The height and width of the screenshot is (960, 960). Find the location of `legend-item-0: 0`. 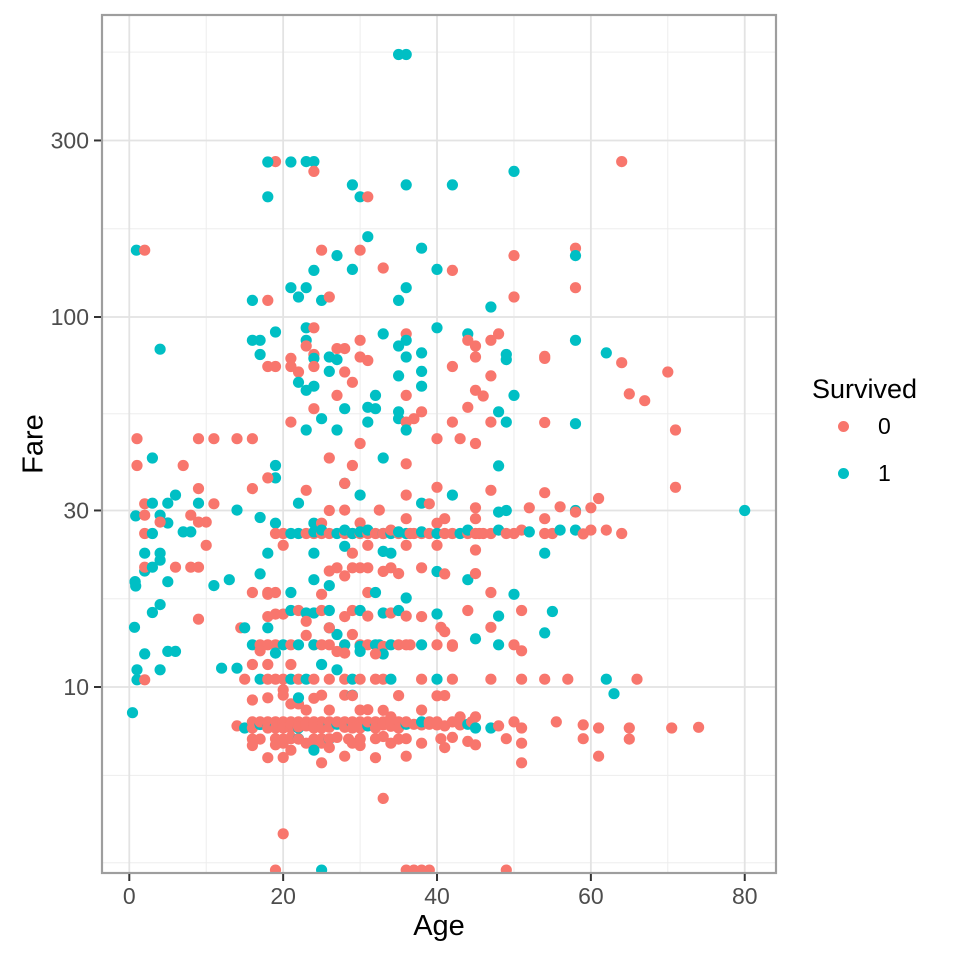

legend-item-0: 0 is located at coordinates (886, 426).